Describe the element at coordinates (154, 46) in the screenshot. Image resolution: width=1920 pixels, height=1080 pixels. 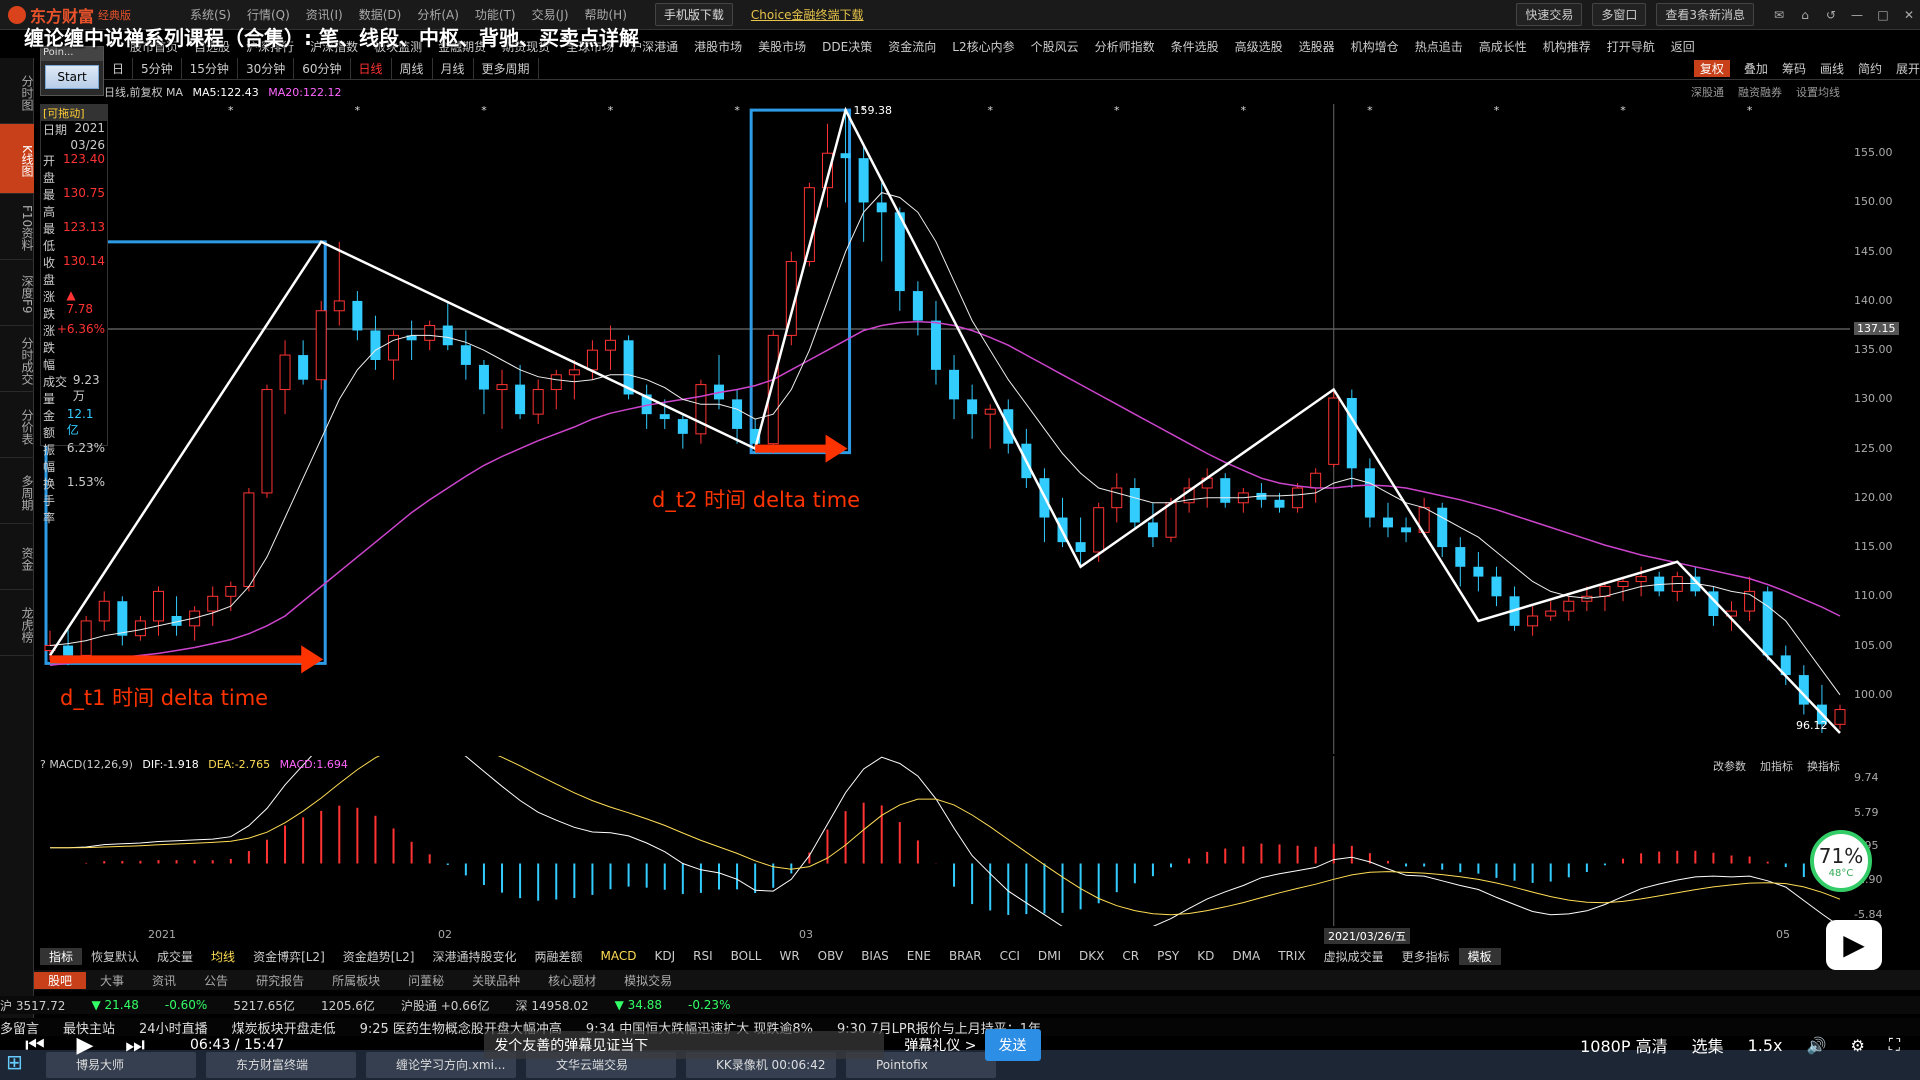
I see `nav-item: 股市首页` at that location.